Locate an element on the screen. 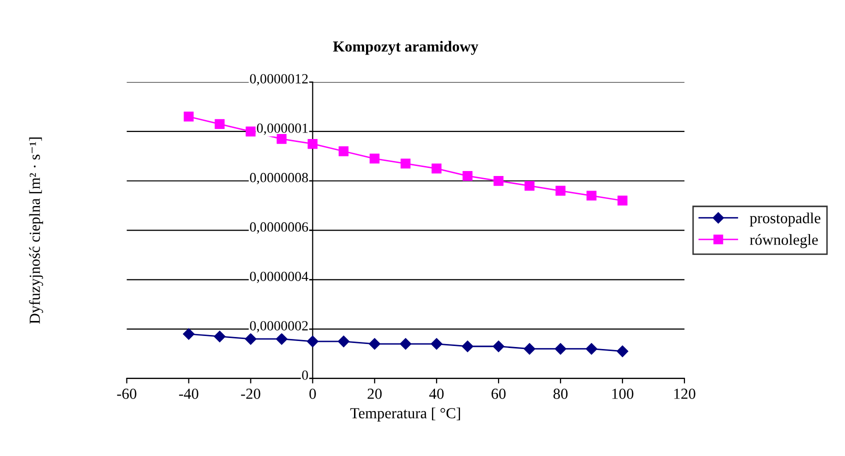 This screenshot has height=456, width=845. x-tick-label: 20 is located at coordinates (375, 393).